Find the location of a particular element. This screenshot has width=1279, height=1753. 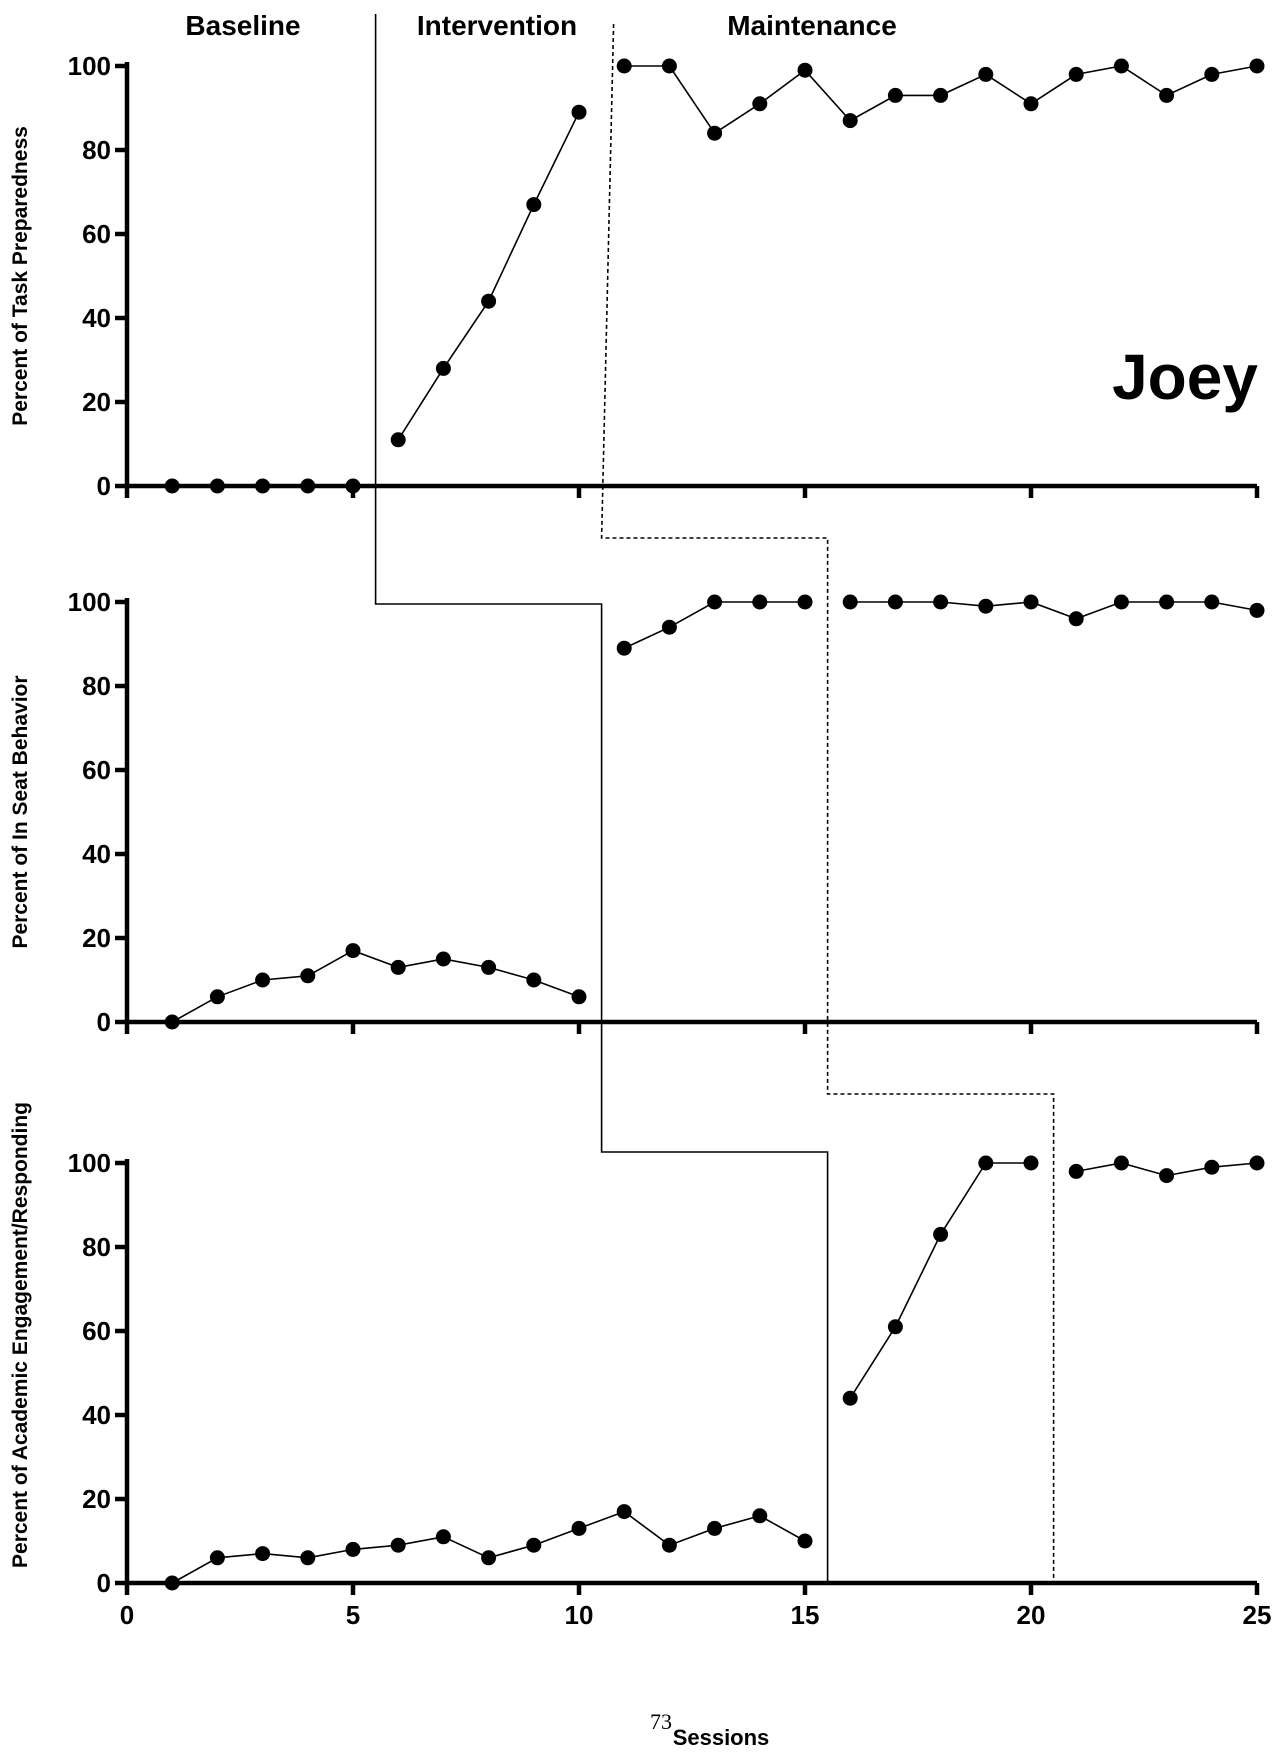

y-axis-title: Percent of In Seat Behavior is located at coordinates (20, 811).